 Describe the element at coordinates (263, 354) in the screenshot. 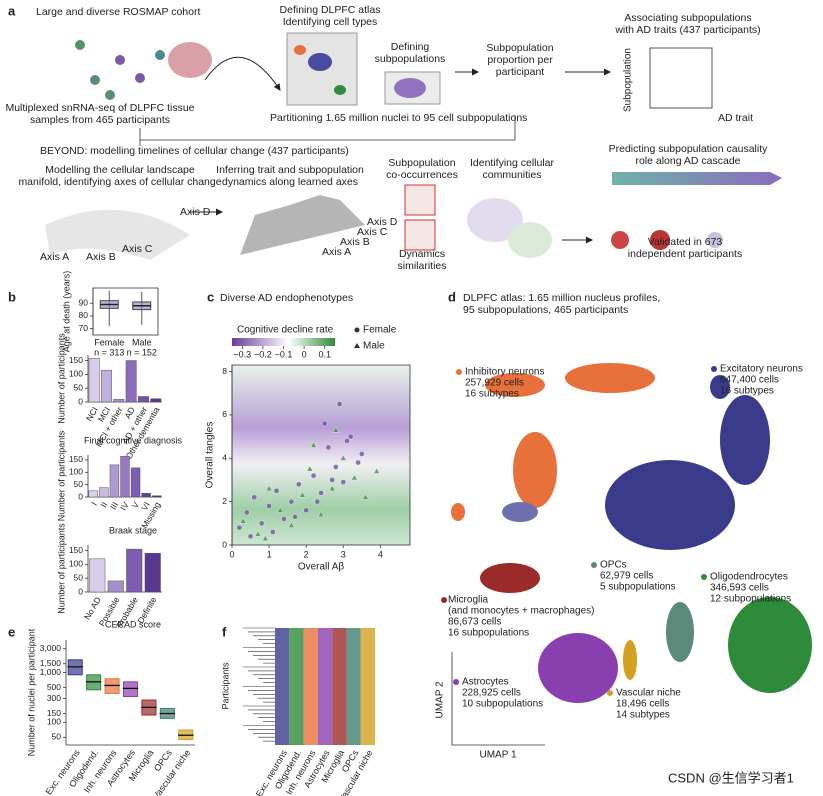

I see `colorbar-tick-label: −0.2` at that location.